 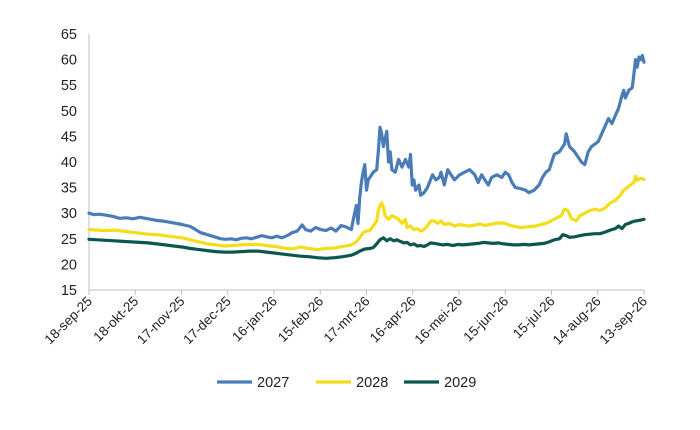 What do you see at coordinates (346, 383) in the screenshot?
I see `legend: 2027 2028 2029` at bounding box center [346, 383].